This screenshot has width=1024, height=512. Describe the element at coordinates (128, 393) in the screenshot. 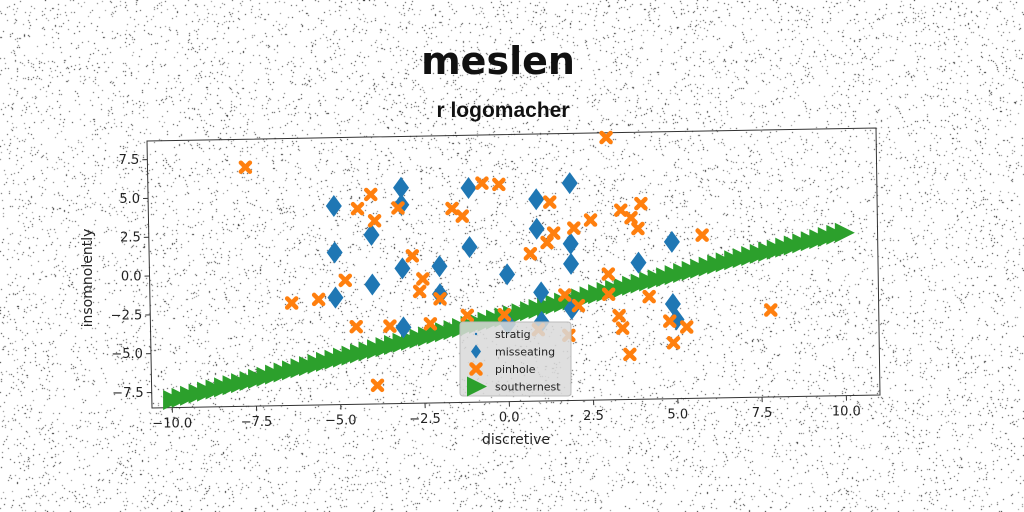

I see `y-tick-label: −7.5` at that location.